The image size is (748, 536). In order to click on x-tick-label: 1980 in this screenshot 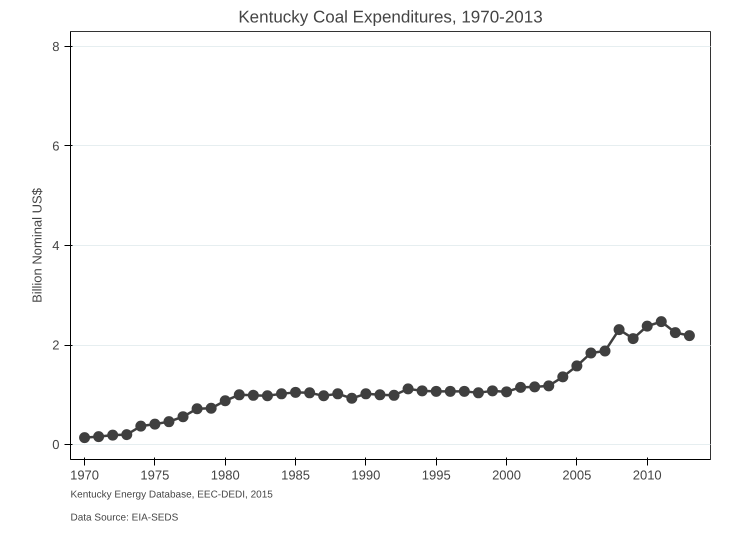, I will do `click(225, 475)`.